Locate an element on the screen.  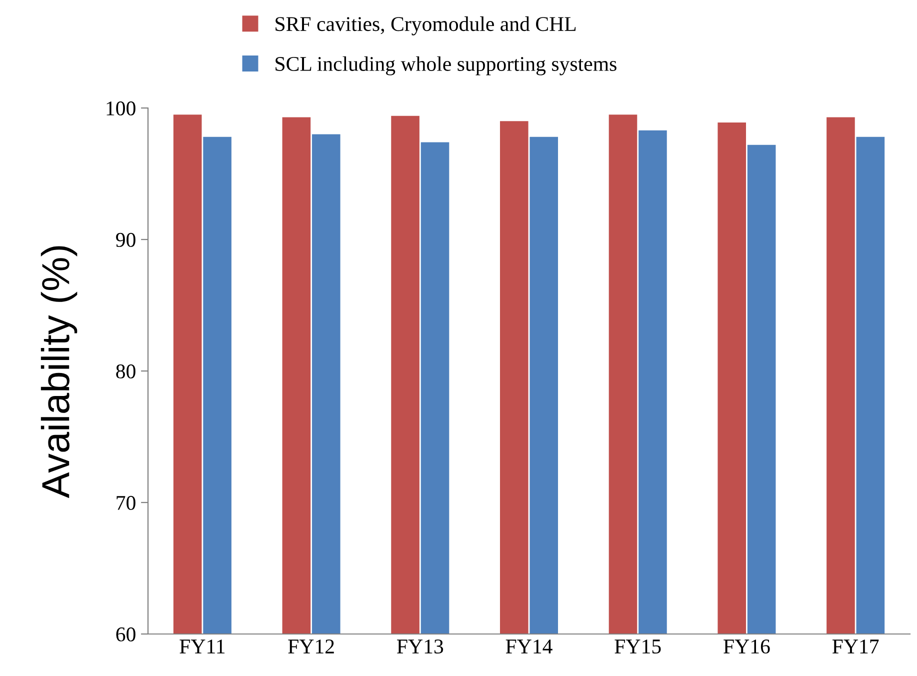
x-tick-label: FY12 is located at coordinates (311, 647).